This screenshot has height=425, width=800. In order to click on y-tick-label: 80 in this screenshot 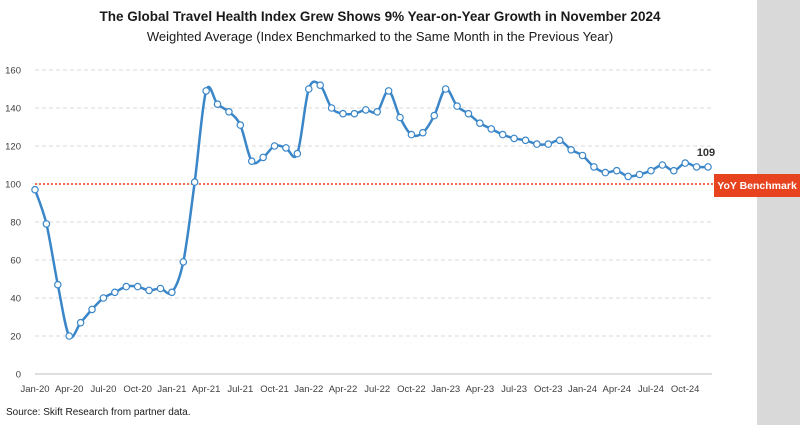, I will do `click(15, 223)`.